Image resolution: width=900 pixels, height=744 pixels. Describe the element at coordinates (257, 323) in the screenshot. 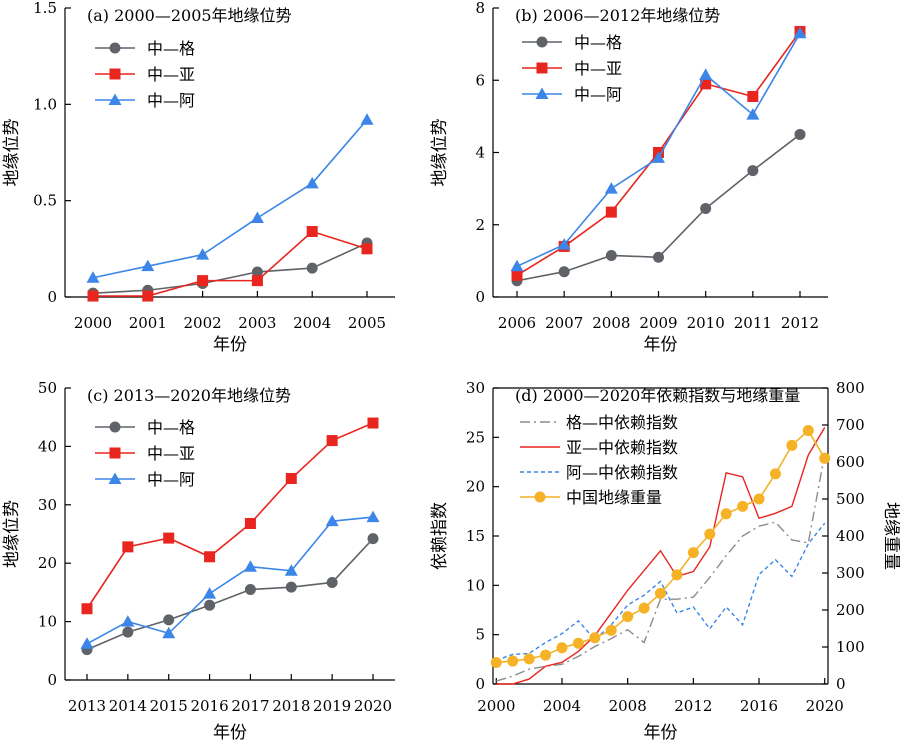

I see `x-tick-label: 2003` at that location.